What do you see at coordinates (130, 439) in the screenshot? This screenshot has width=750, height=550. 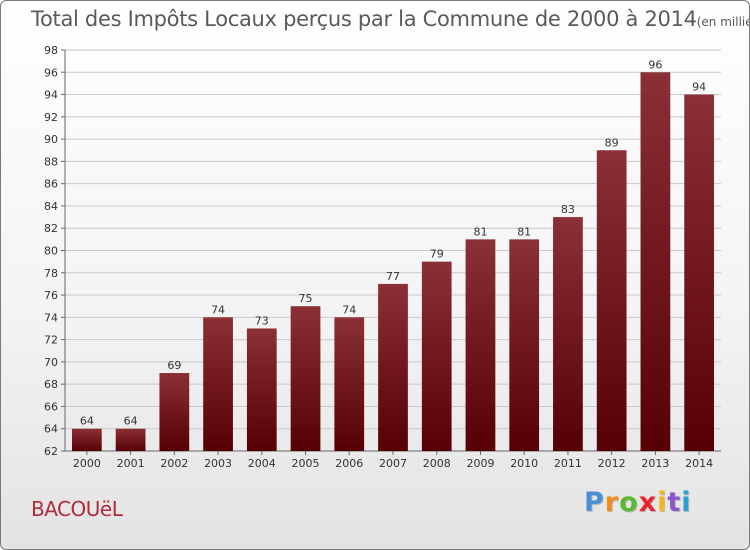 I see `bar-2001` at bounding box center [130, 439].